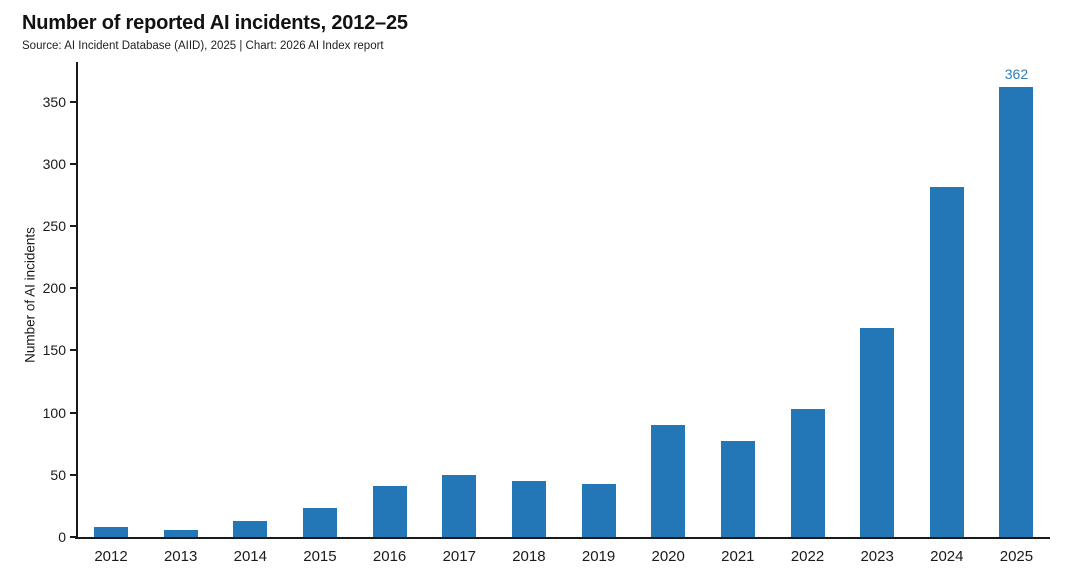 Image resolution: width=1080 pixels, height=583 pixels. I want to click on y-tick-label: 350, so click(54, 101).